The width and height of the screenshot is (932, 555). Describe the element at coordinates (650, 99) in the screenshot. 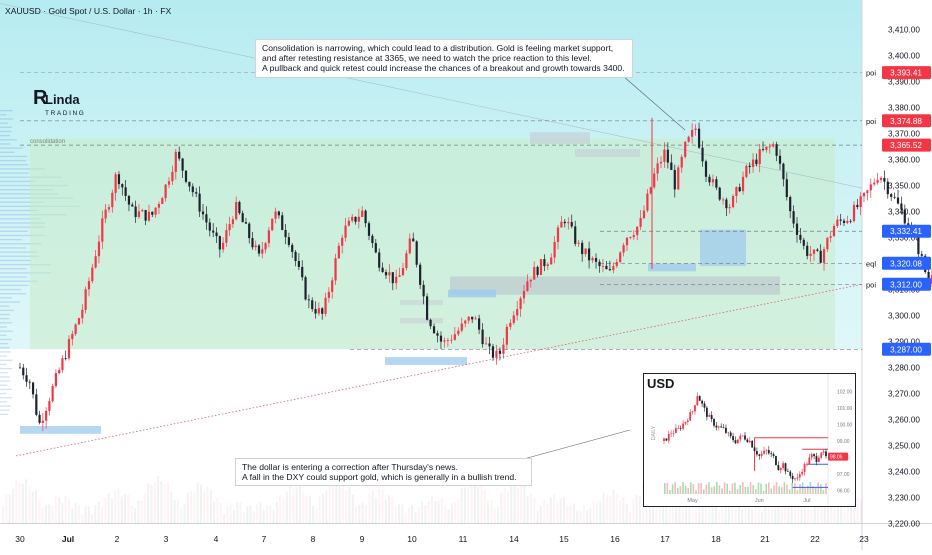

I see `top-note-pointer` at that location.